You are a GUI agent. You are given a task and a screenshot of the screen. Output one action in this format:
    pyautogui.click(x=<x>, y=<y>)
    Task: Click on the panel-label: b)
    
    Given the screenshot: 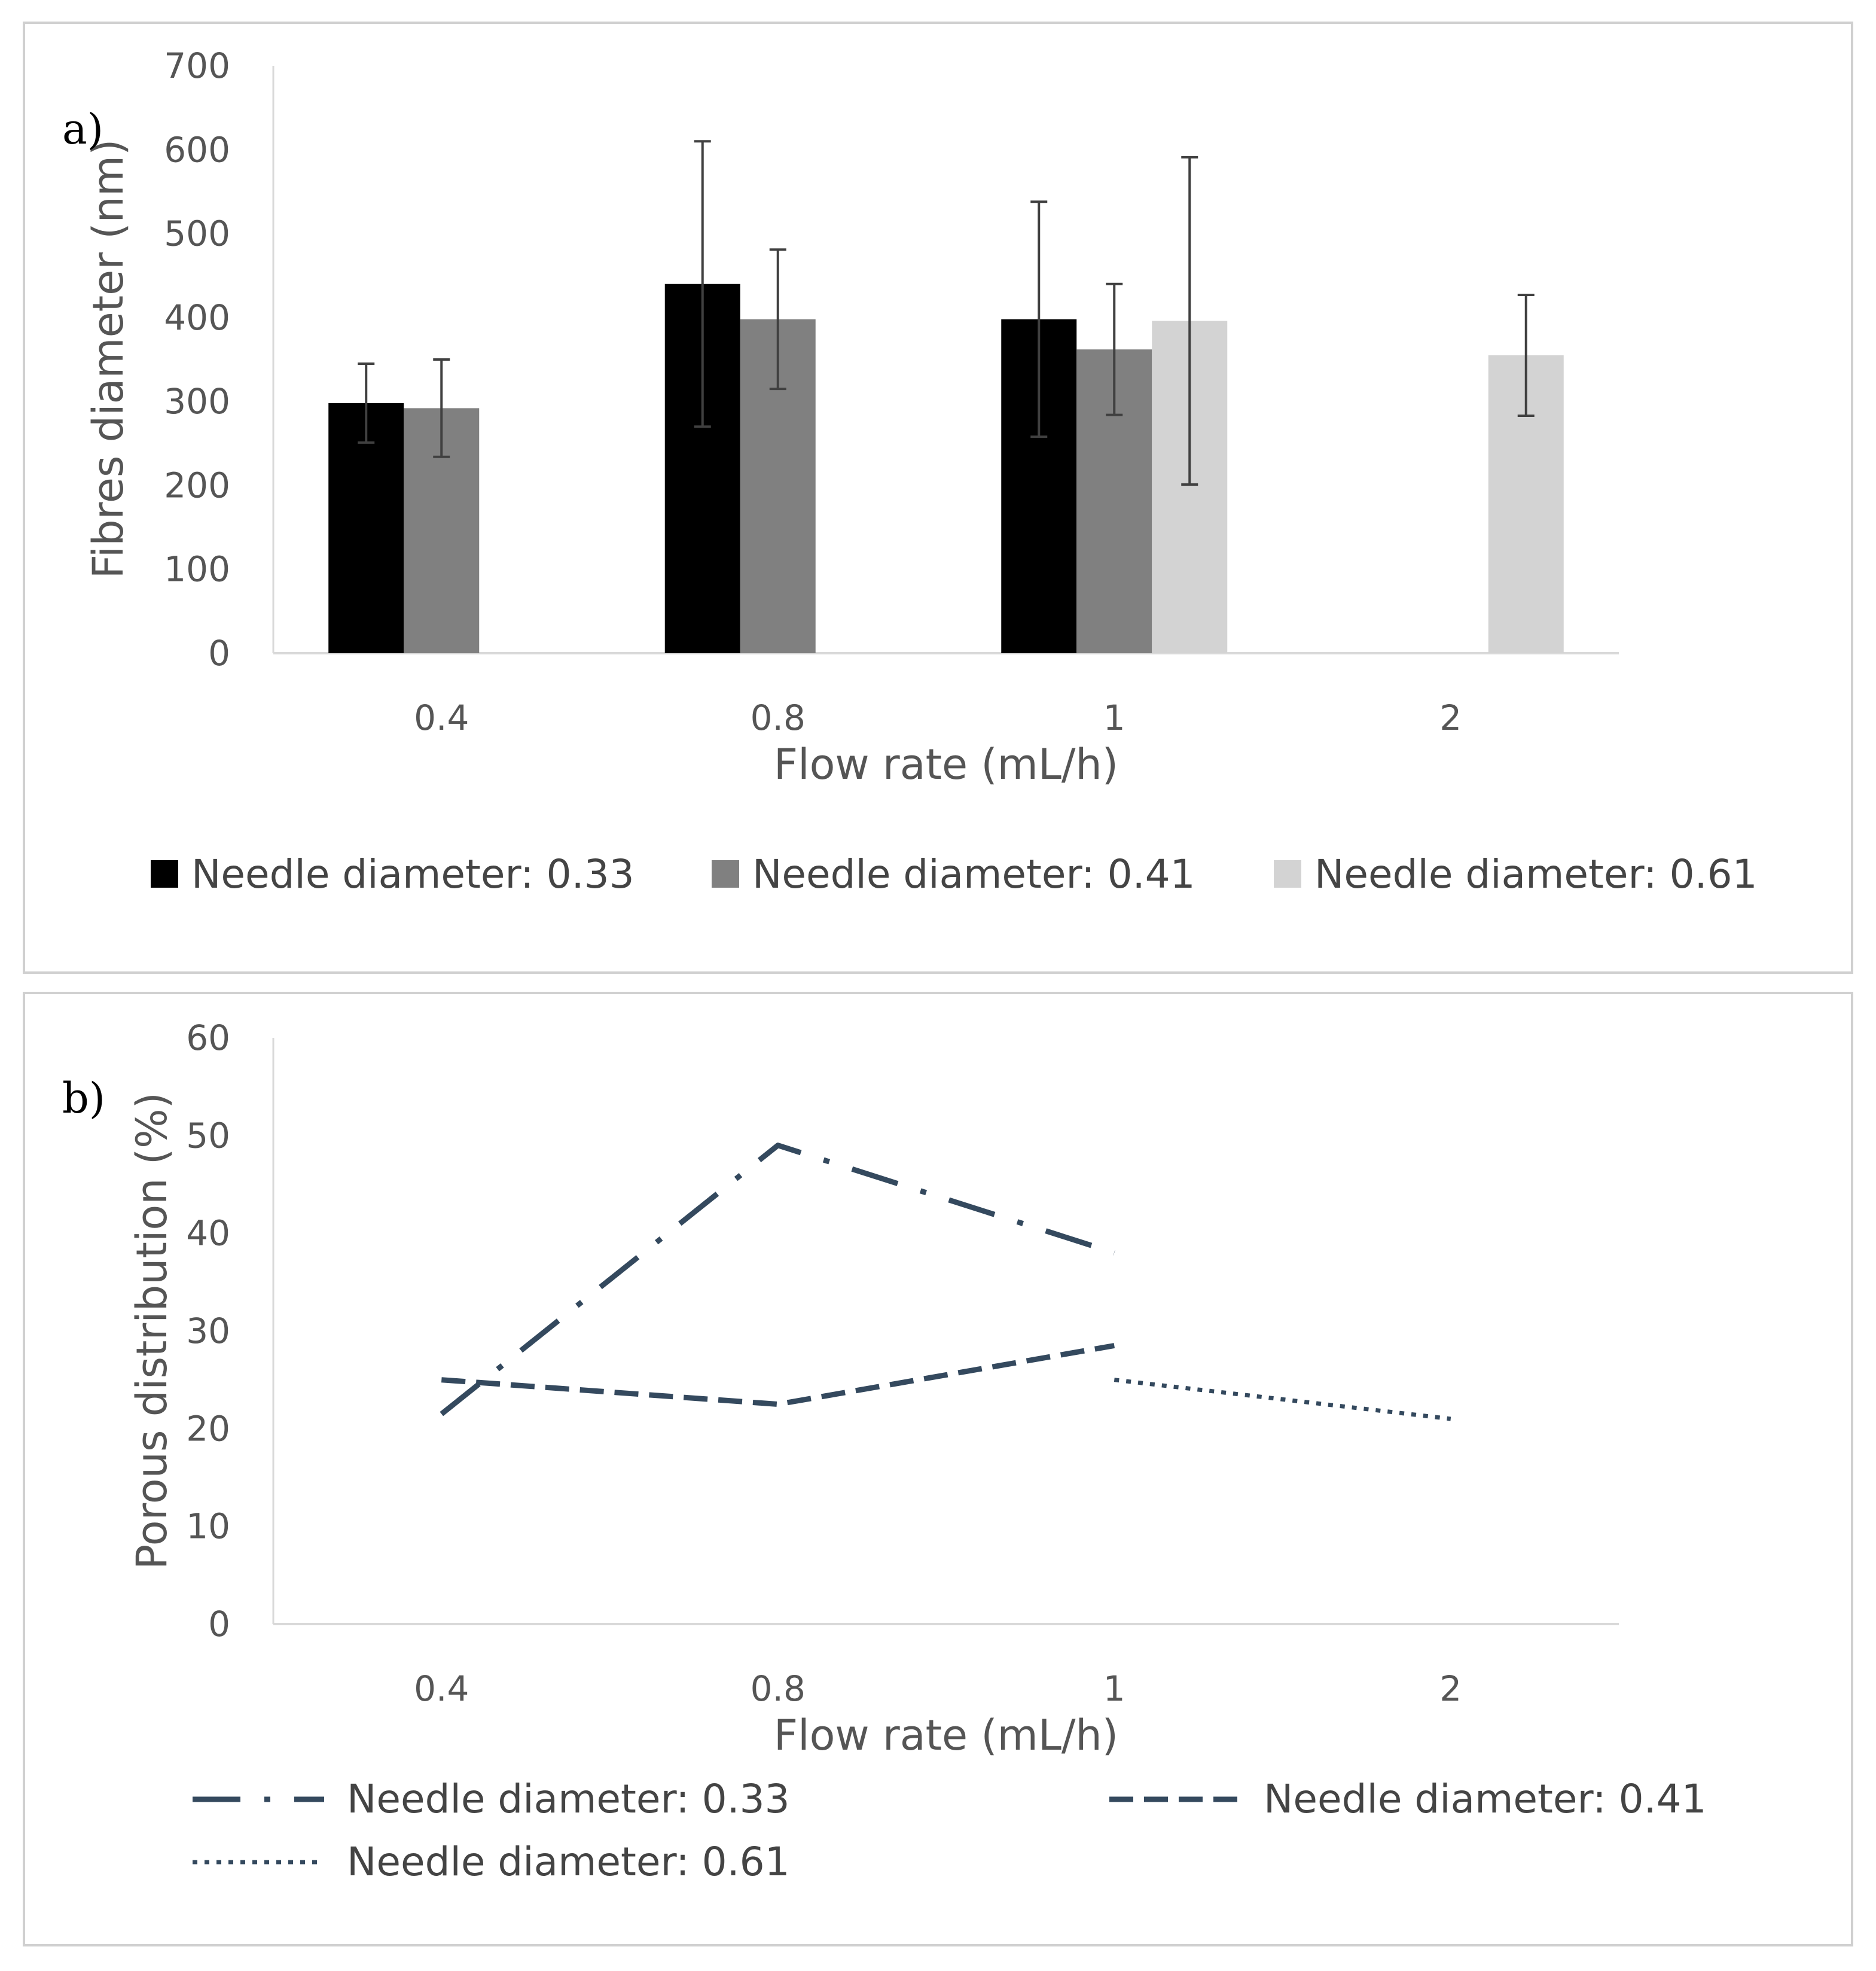 What is the action you would take?
    pyautogui.click(x=83, y=1098)
    